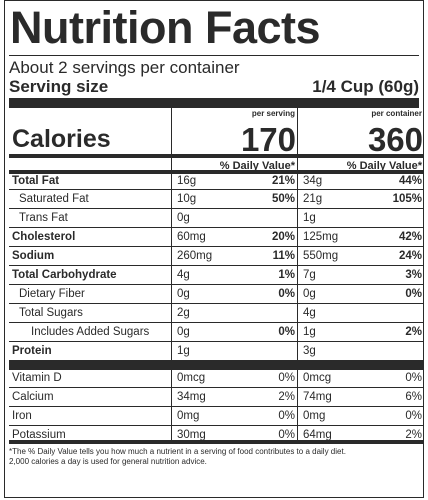 The image size is (428, 500). What do you see at coordinates (313, 199) in the screenshot?
I see `amount-per-container: 21g` at bounding box center [313, 199].